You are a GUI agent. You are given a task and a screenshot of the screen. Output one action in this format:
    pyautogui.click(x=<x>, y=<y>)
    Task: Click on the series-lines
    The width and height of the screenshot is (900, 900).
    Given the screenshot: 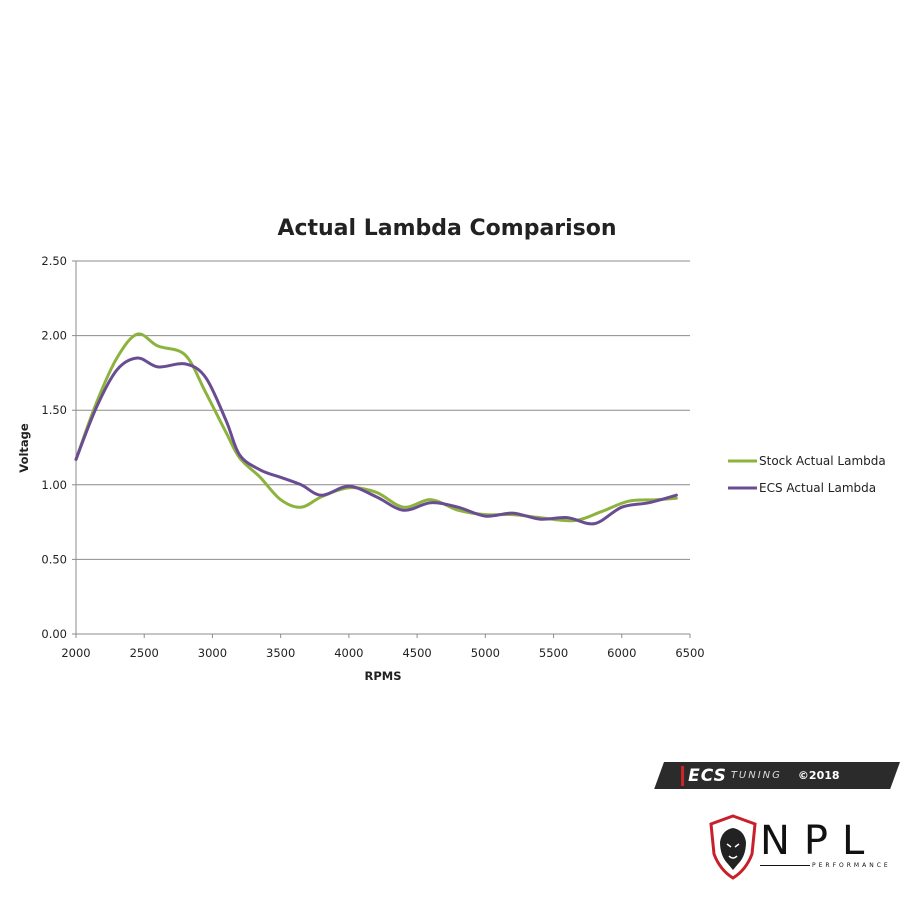 What is the action you would take?
    pyautogui.click(x=376, y=429)
    